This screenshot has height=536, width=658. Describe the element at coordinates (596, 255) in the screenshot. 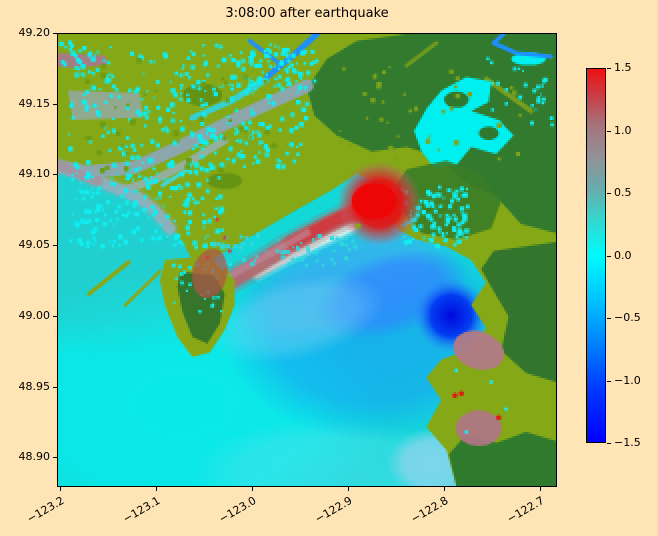

I see `colorbar` at that location.